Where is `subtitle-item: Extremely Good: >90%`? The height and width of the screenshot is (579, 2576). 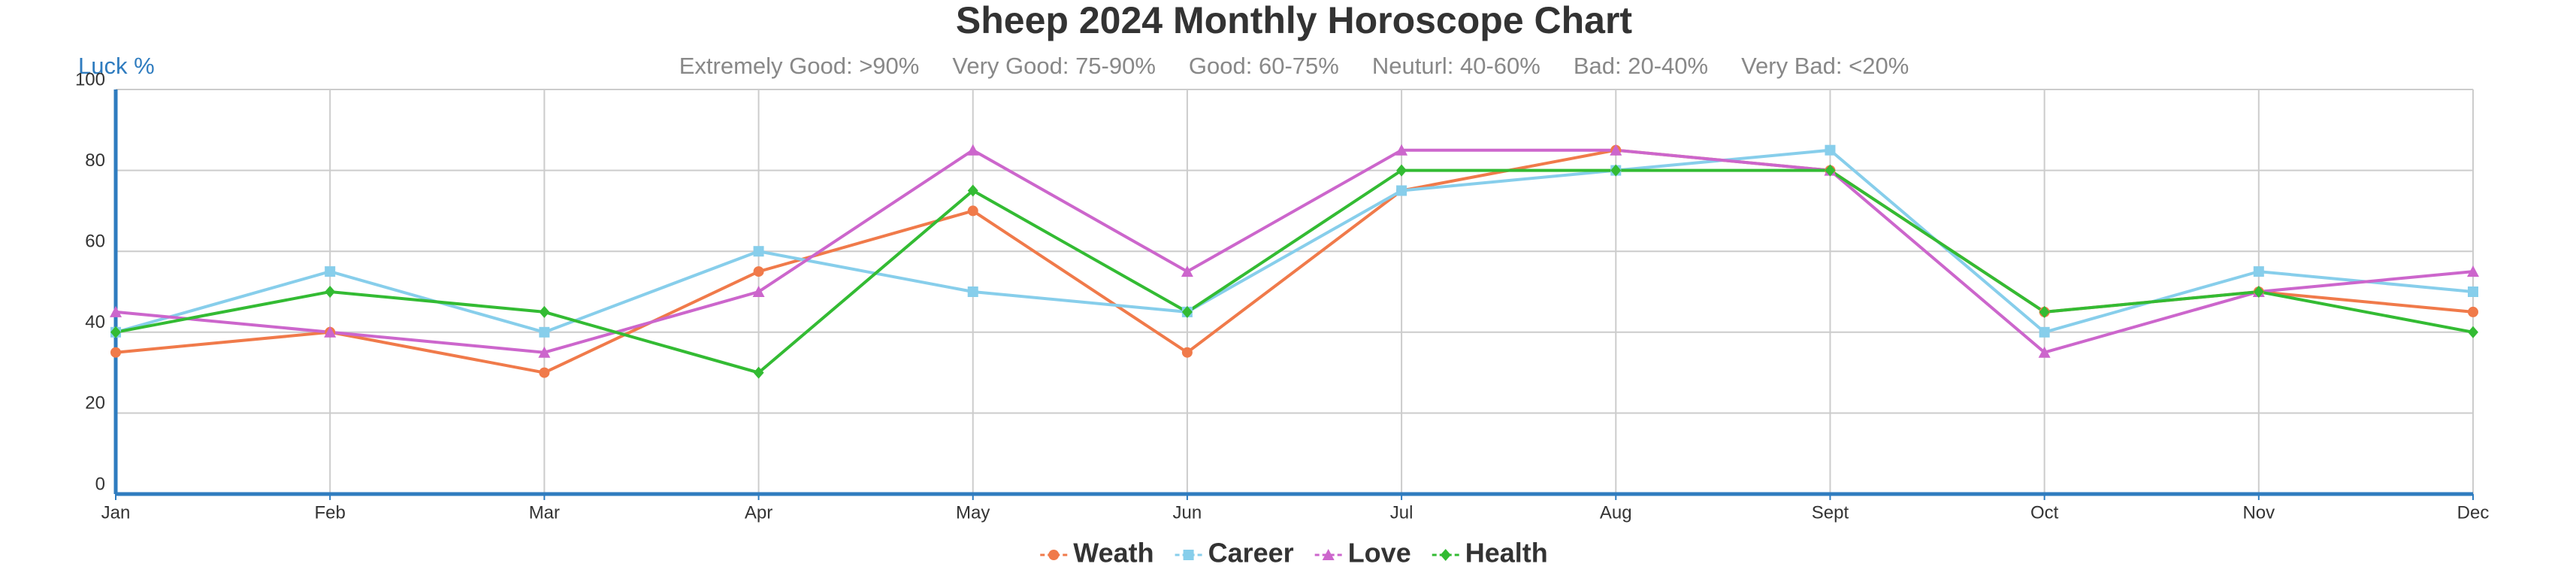
subtitle-item: Extremely Good: >90% is located at coordinates (800, 66).